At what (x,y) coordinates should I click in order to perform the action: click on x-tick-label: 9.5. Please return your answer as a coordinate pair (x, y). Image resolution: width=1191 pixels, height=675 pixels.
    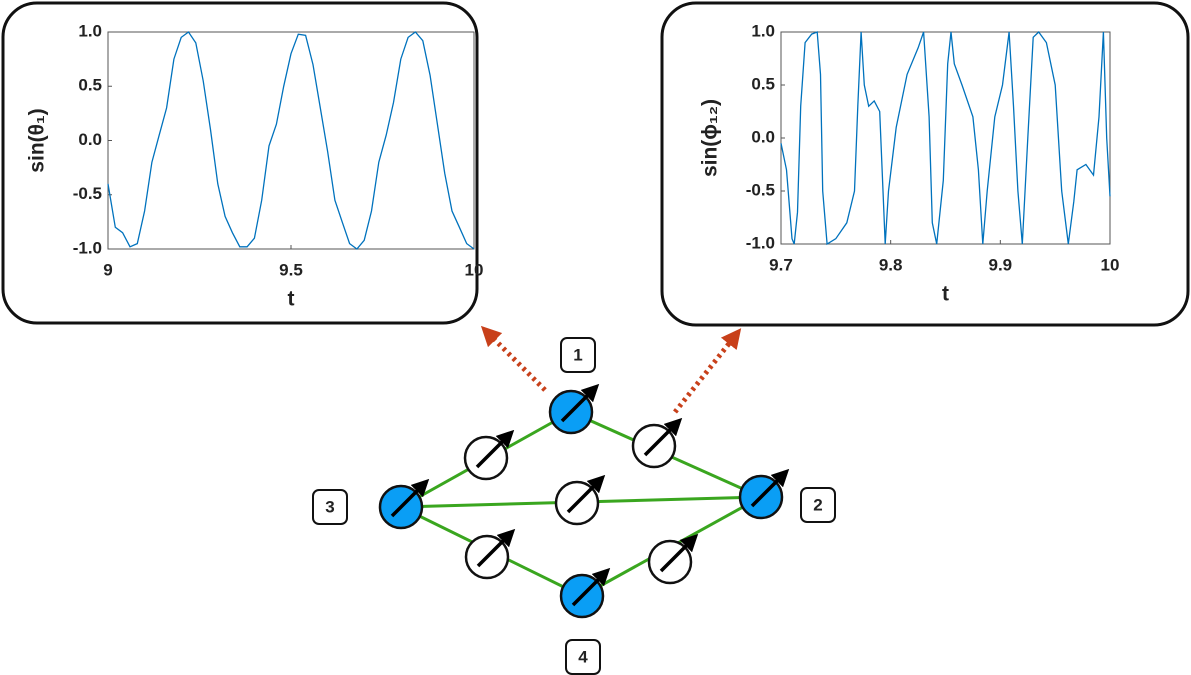
    Looking at the image, I should click on (291, 269).